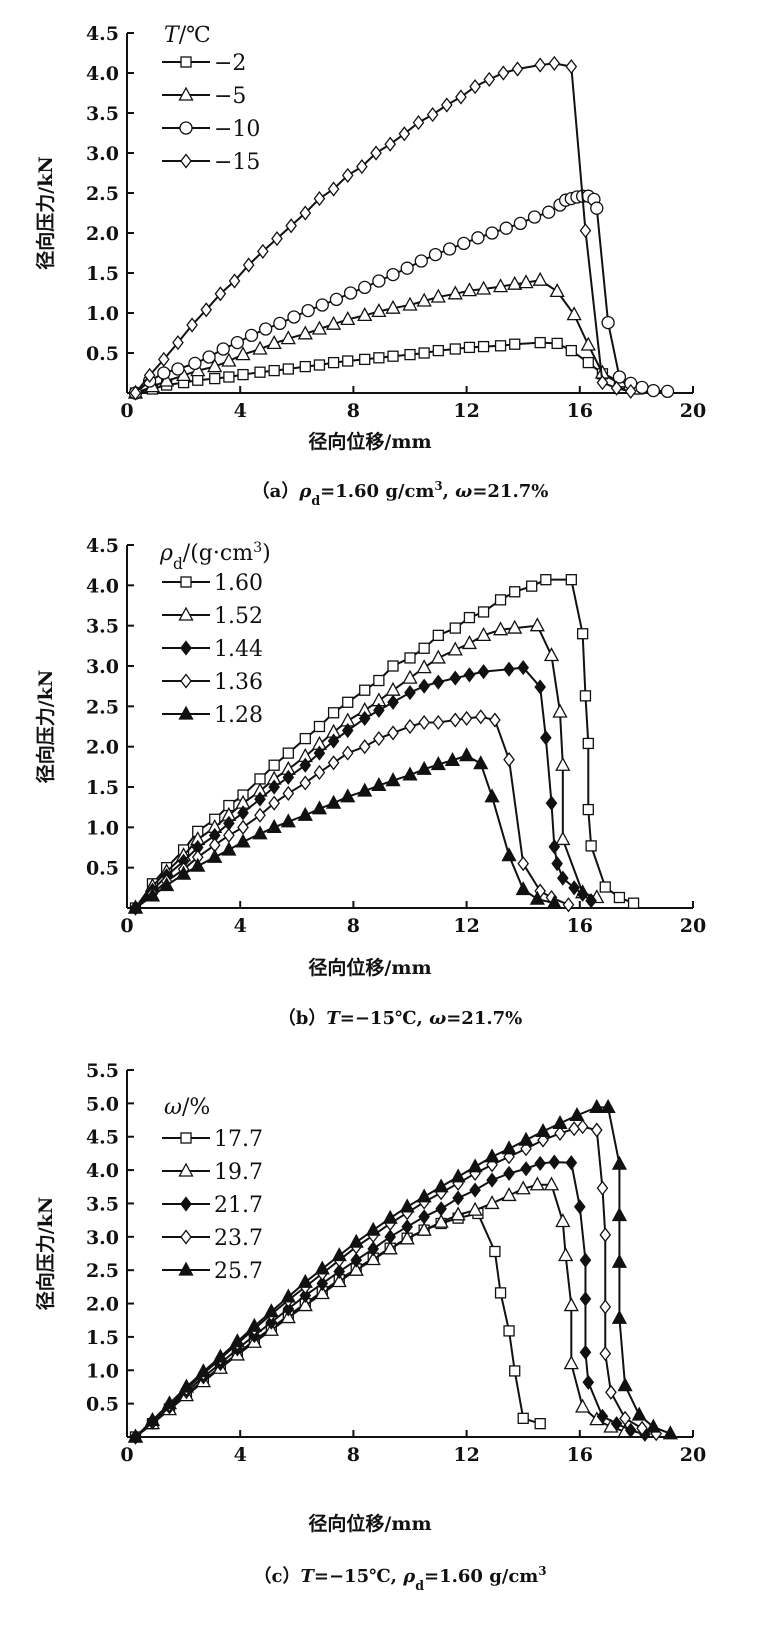 The height and width of the screenshot is (1638, 773). Describe the element at coordinates (238, 1238) in the screenshot. I see `legend-label: 23.7` at that location.